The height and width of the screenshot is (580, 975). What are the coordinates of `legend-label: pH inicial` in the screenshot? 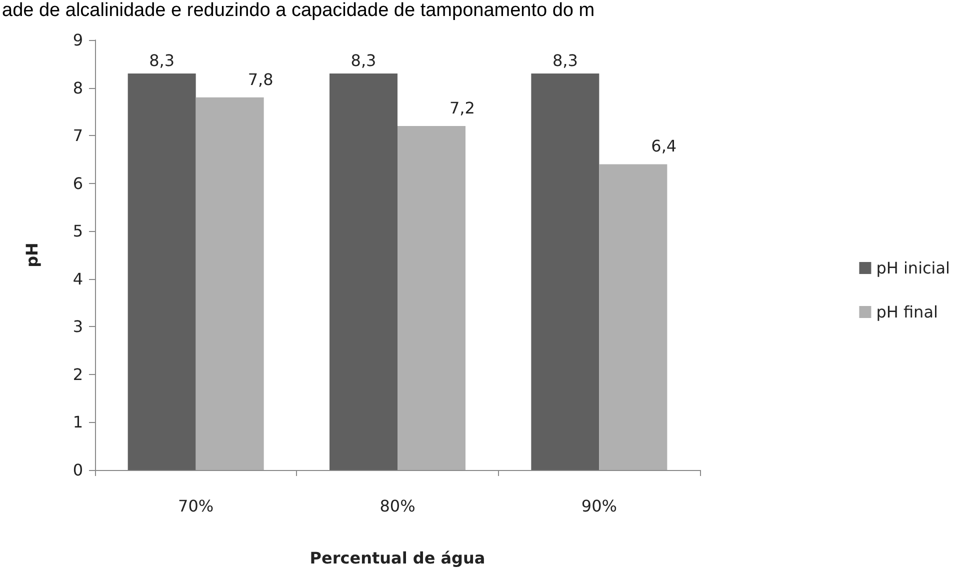 It's located at (913, 268).